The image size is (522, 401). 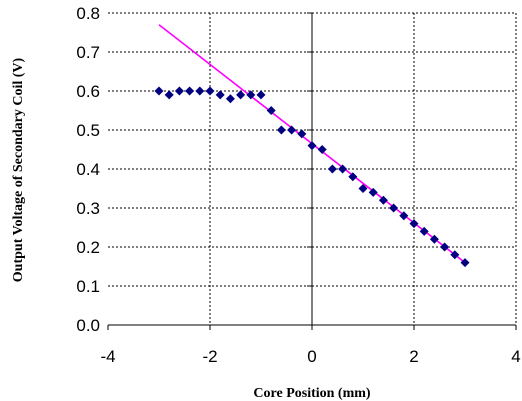 What do you see at coordinates (18, 169) in the screenshot?
I see `y-axis-title: Output Voltage of Secondary Coil (V)` at bounding box center [18, 169].